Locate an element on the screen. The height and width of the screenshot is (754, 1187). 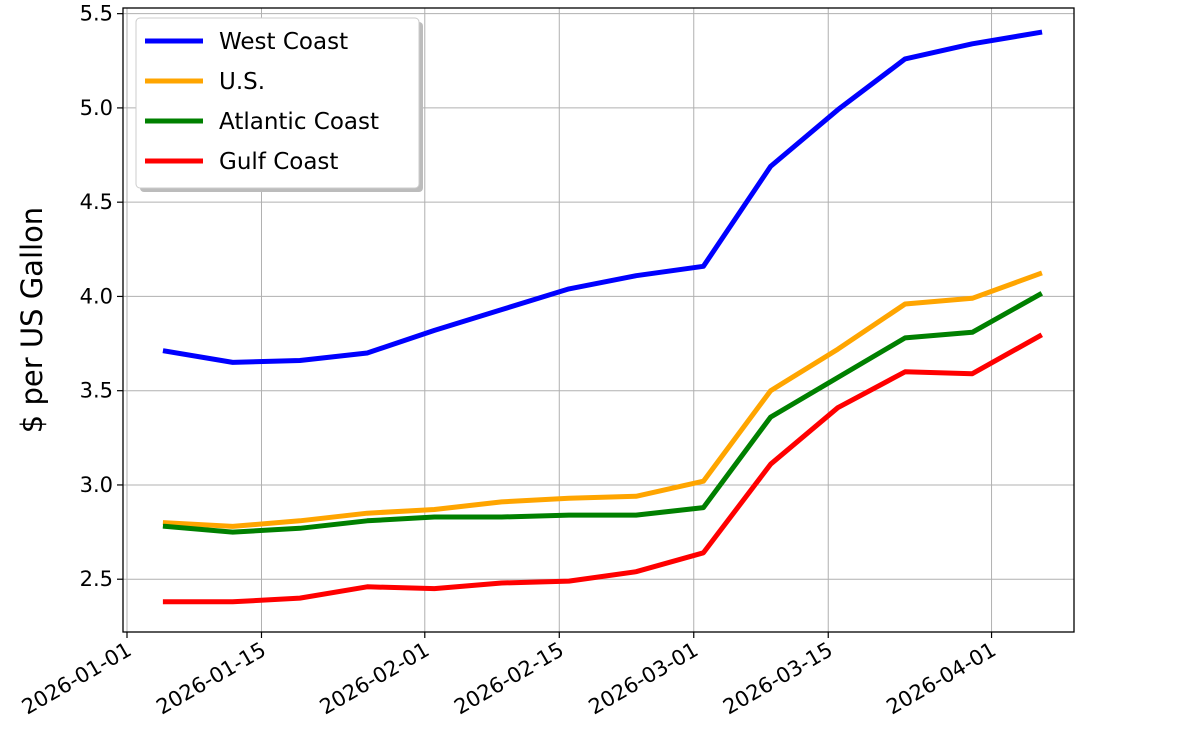
x-tick-label: 2026-03-01 is located at coordinates (644, 679).